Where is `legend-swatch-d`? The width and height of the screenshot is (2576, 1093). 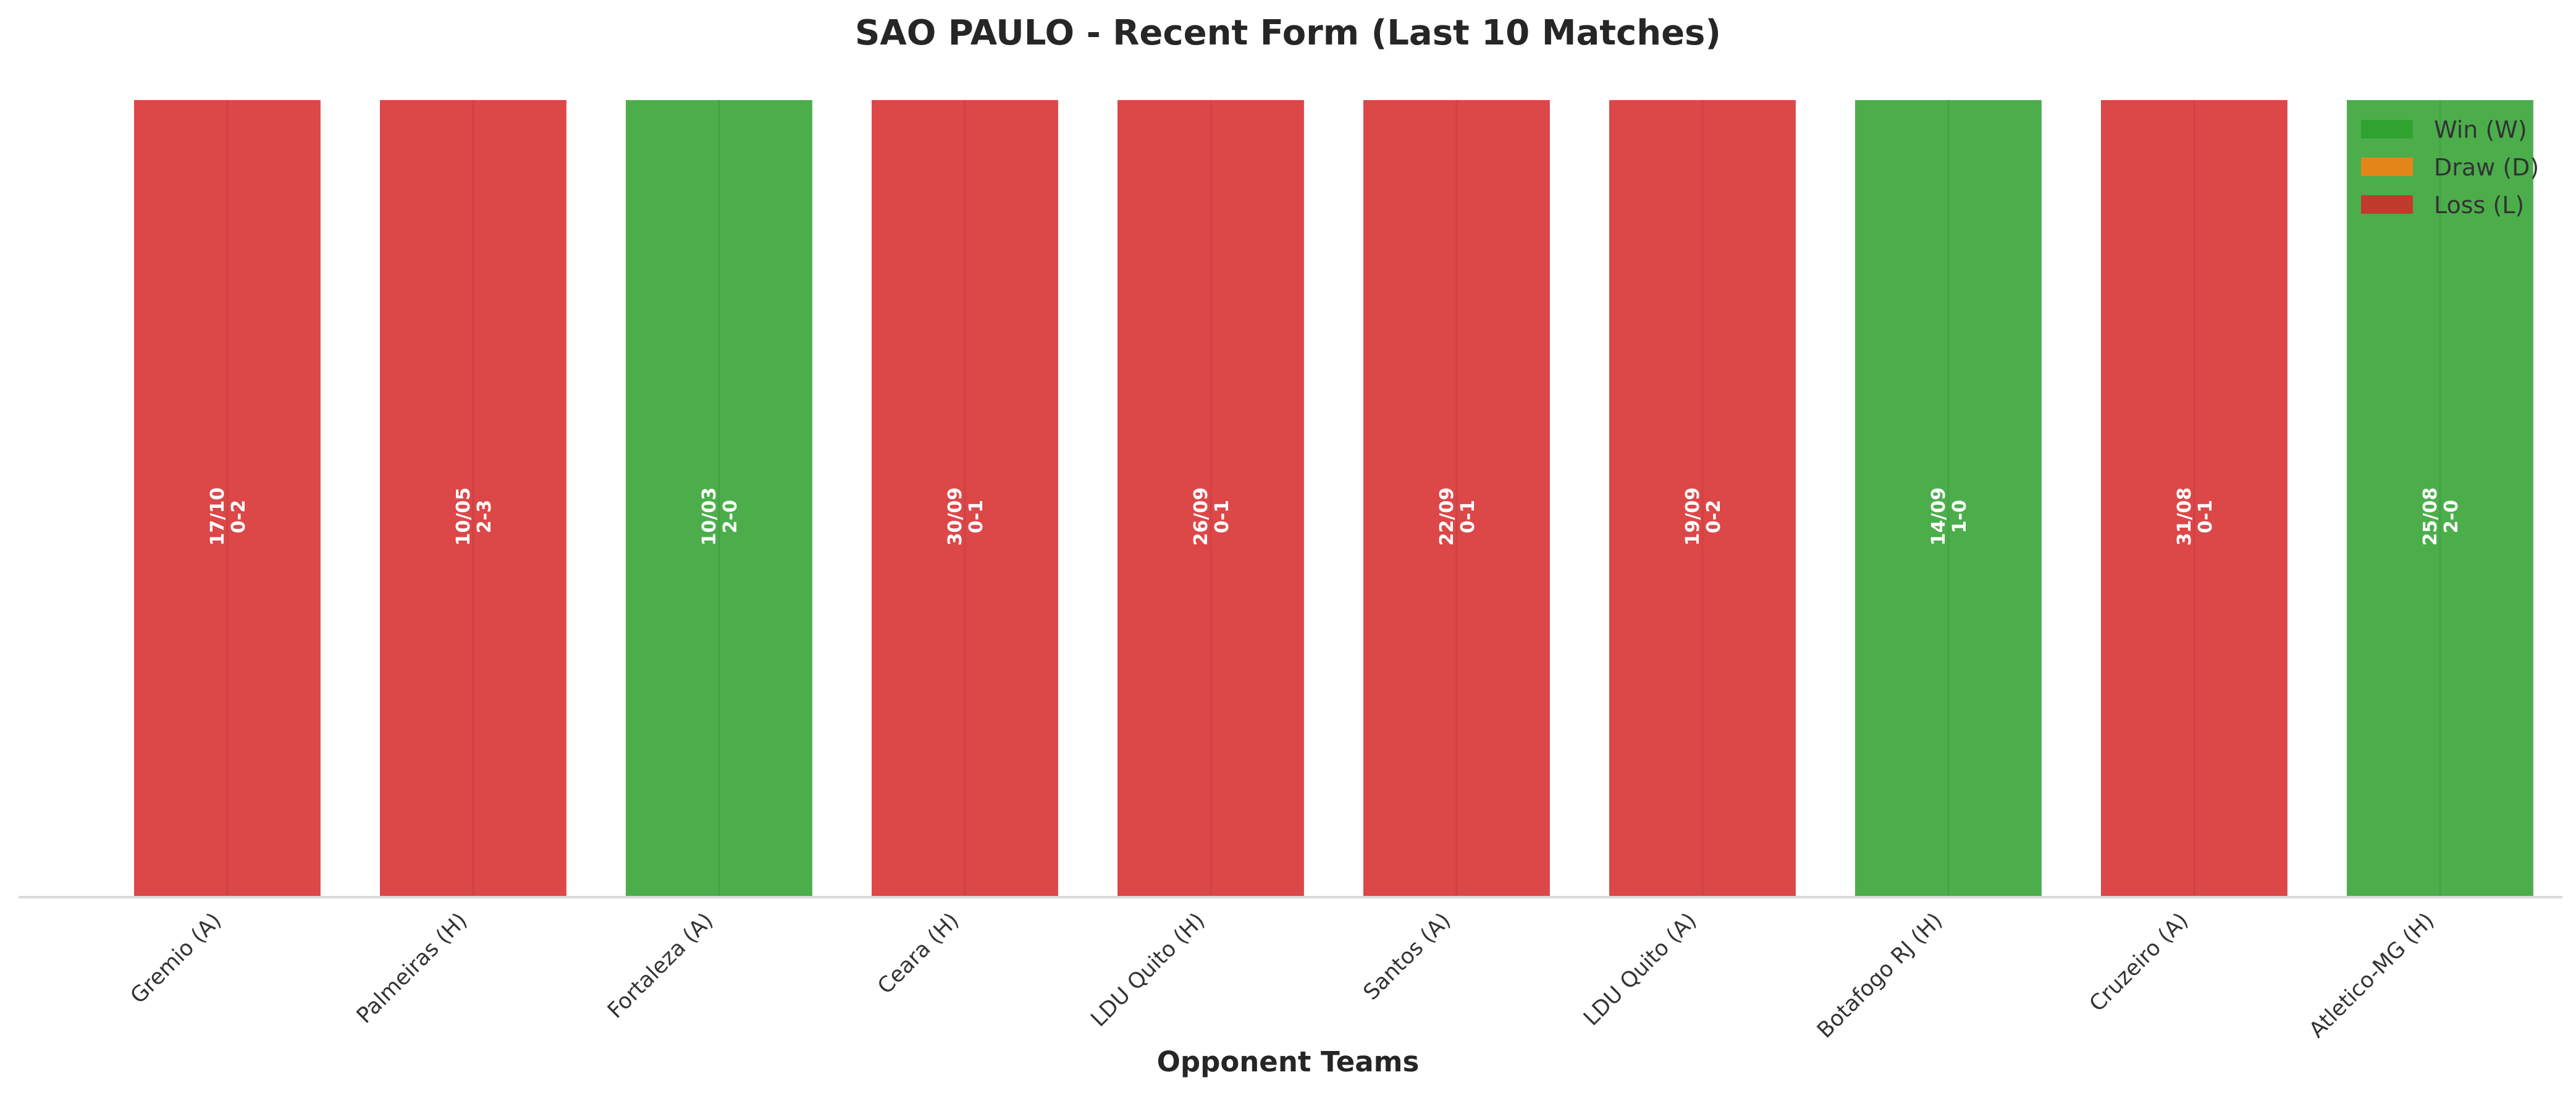
legend-swatch-d is located at coordinates (2387, 167).